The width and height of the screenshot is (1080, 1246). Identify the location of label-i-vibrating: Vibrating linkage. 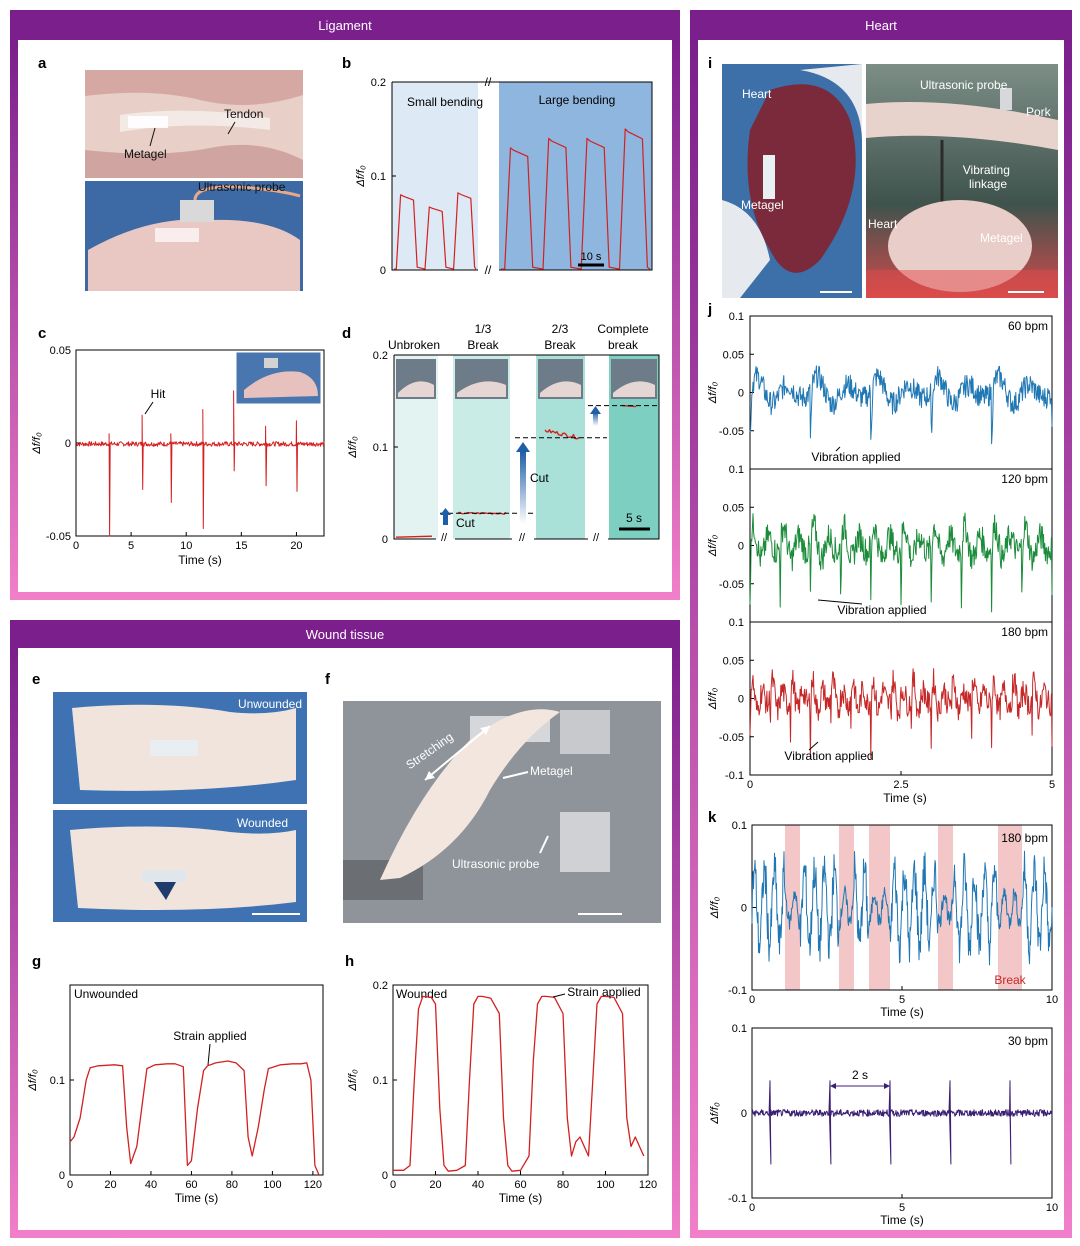
(988, 177).